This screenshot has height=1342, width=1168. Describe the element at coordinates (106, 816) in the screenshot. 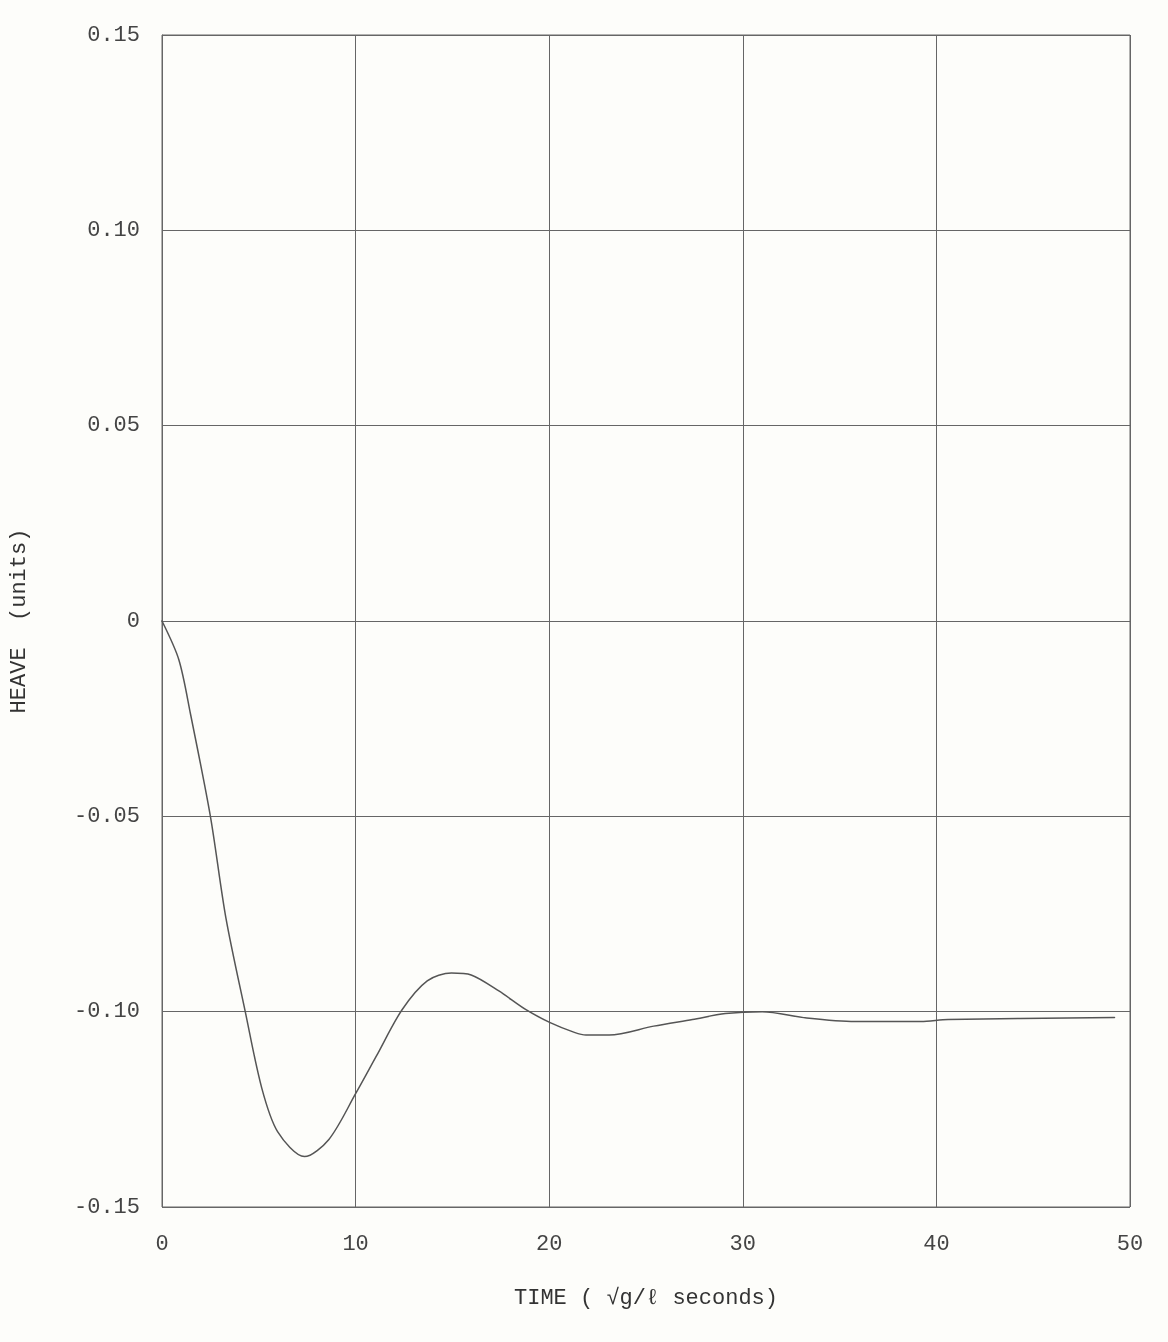

I see `y-tick-label: -0.05` at that location.